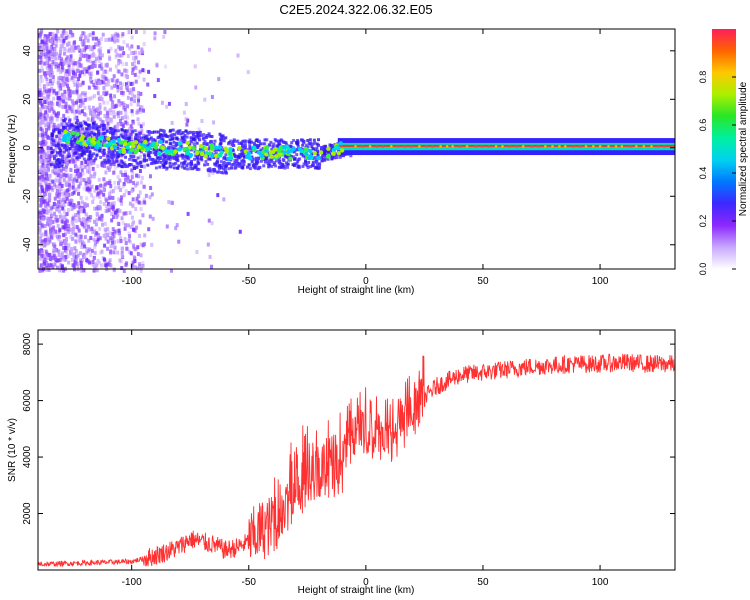 This screenshot has width=750, height=600. Describe the element at coordinates (249, 582) in the screenshot. I see `snr-x-tick-label: -50` at that location.